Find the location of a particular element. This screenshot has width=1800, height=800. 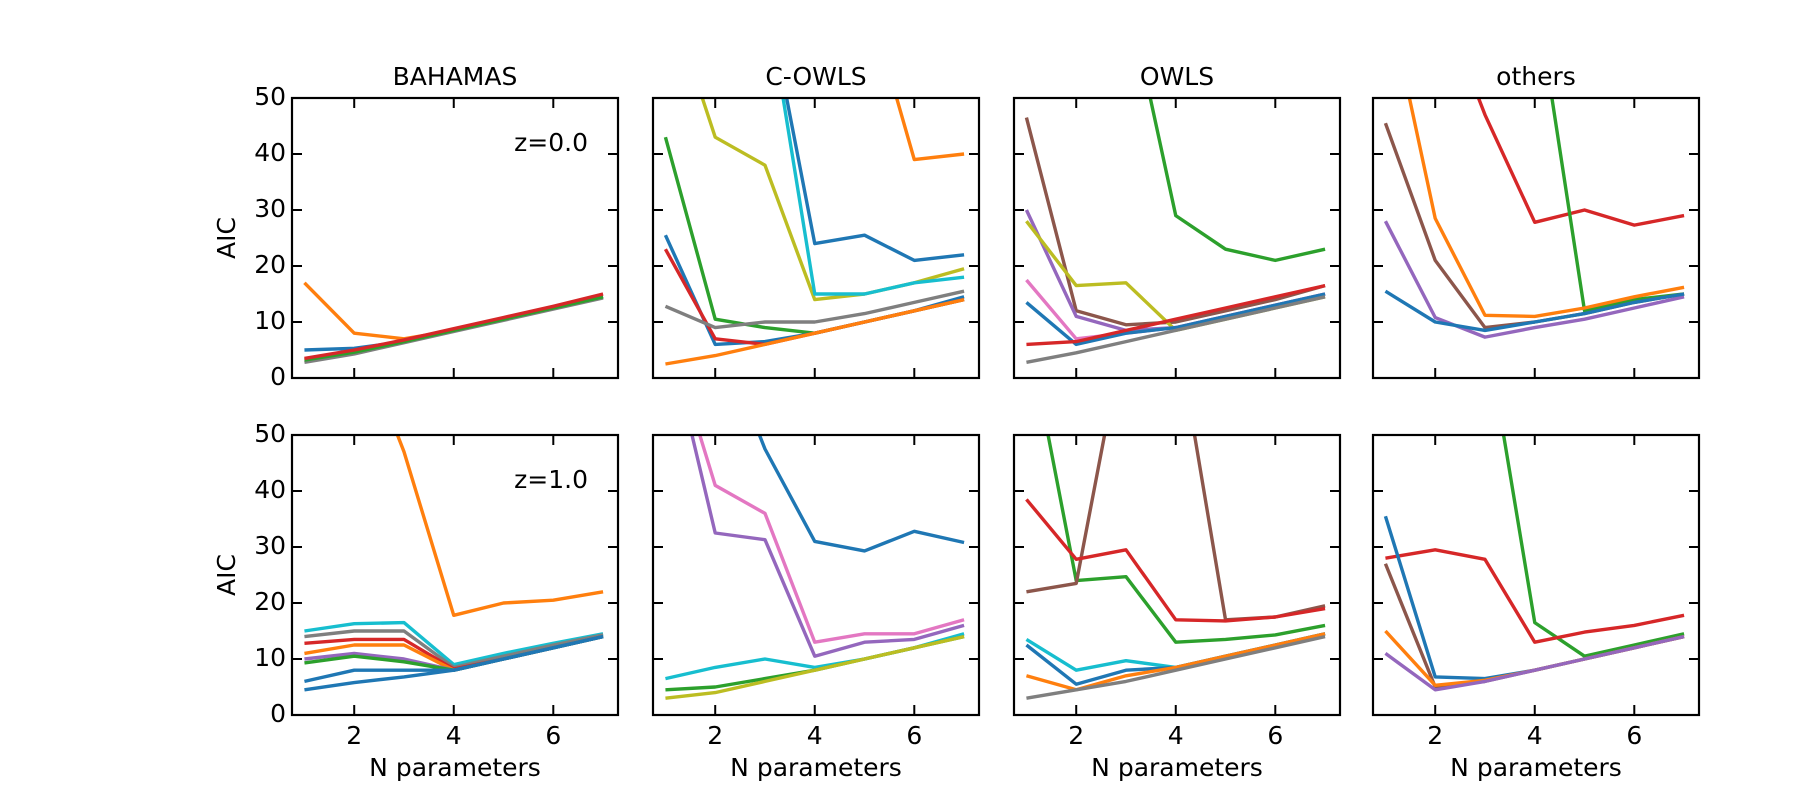

panel: others is located at coordinates (1536, 221).